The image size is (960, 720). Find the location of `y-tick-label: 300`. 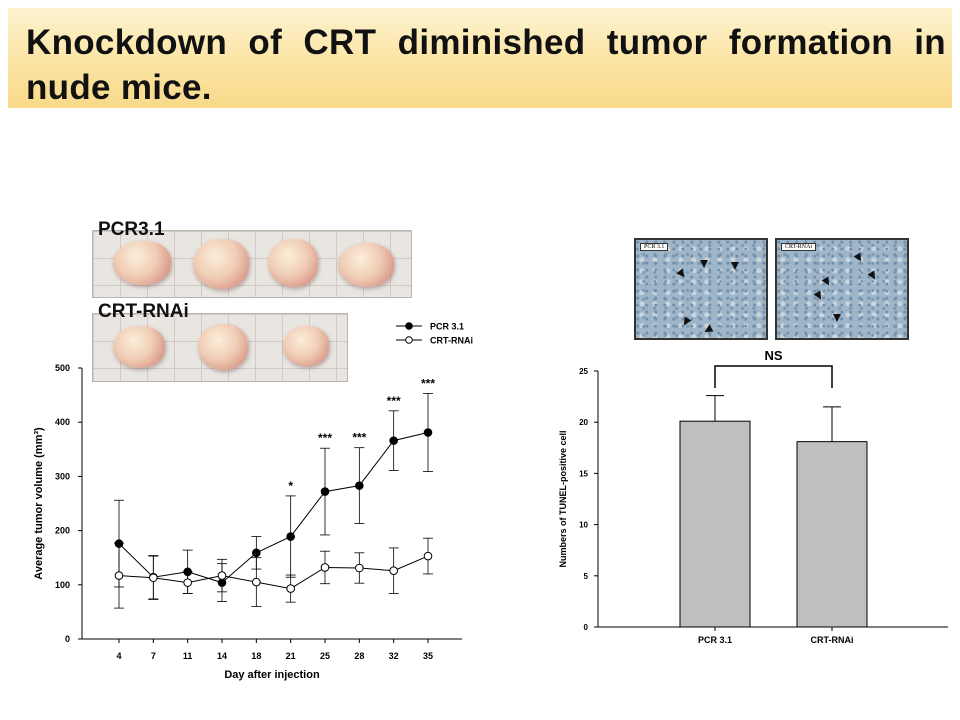

y-tick-label: 300 is located at coordinates (62, 476).